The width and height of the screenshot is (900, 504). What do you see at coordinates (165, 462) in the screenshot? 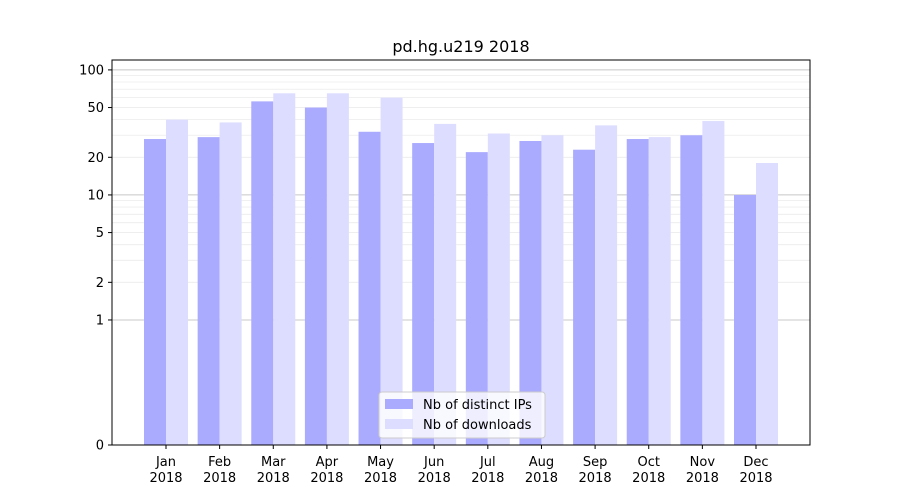
I see `x-tick-label-month: Jan` at bounding box center [165, 462].